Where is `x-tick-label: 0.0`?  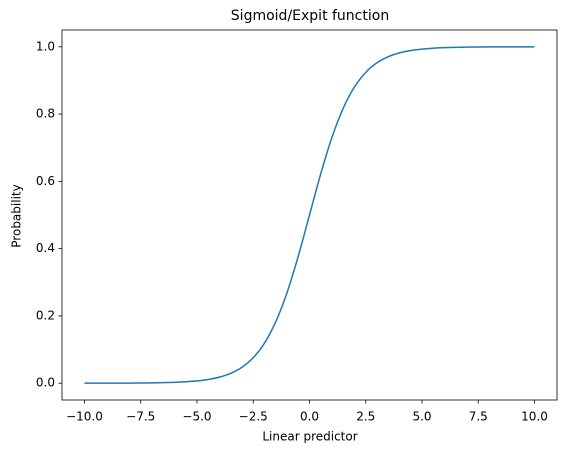
x-tick-label: 0.0 is located at coordinates (309, 417).